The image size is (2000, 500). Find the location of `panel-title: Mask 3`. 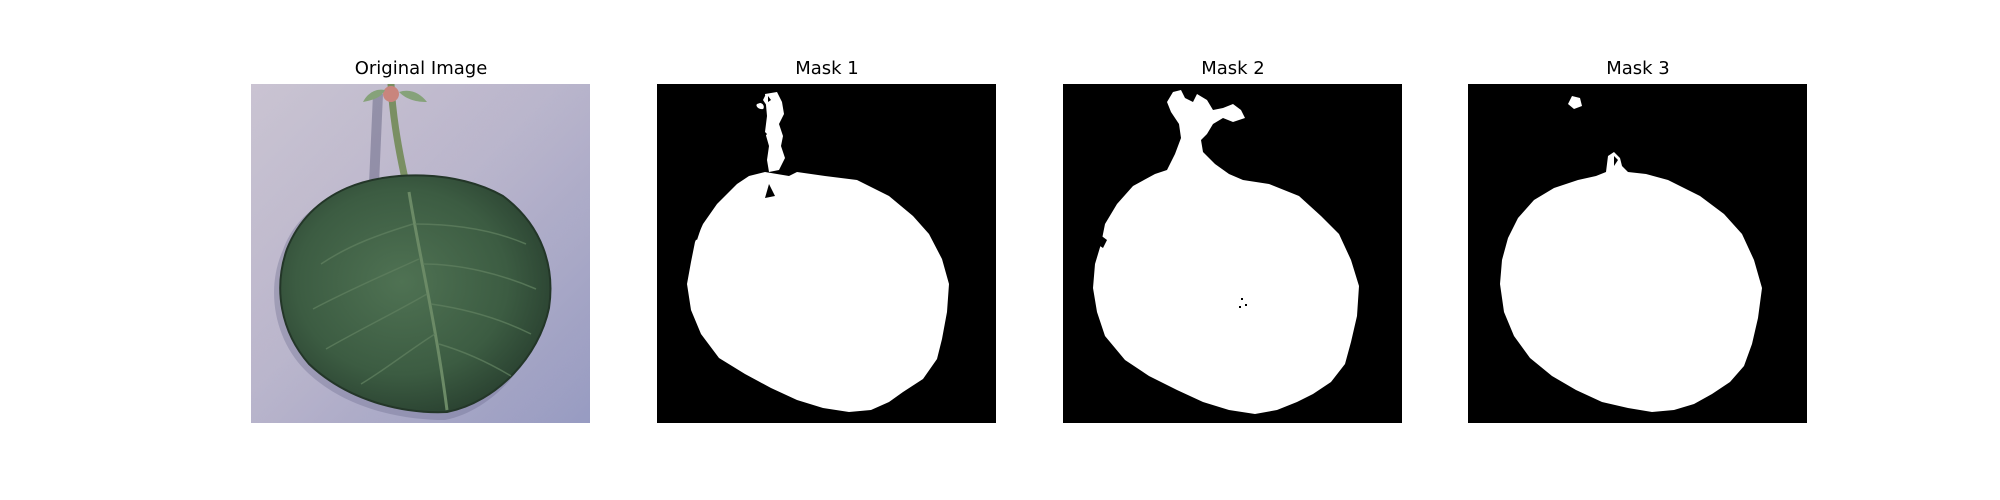

panel-title: Mask 3 is located at coordinates (1638, 68).